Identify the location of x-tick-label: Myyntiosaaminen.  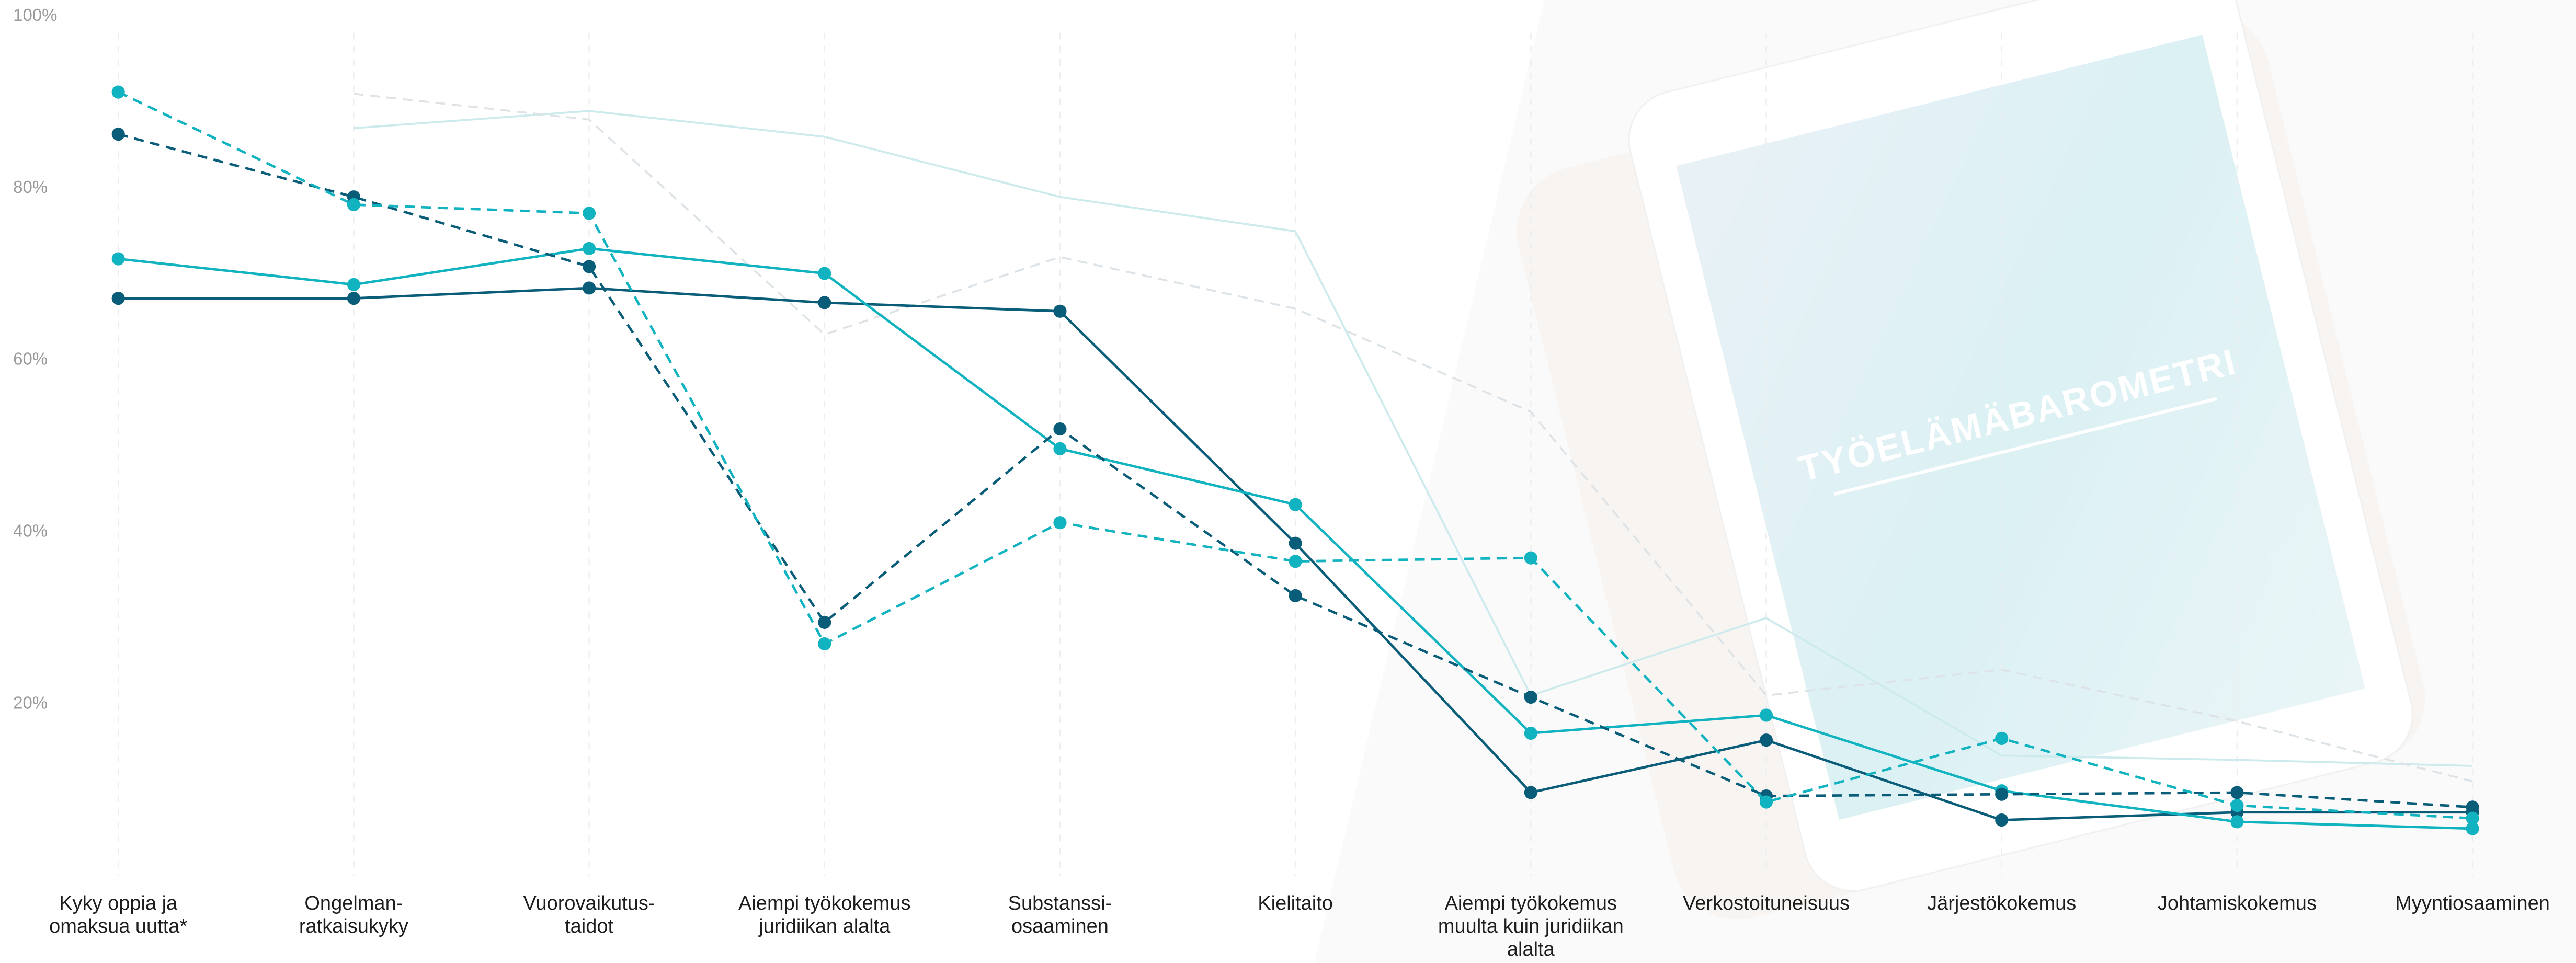
(2472, 903).